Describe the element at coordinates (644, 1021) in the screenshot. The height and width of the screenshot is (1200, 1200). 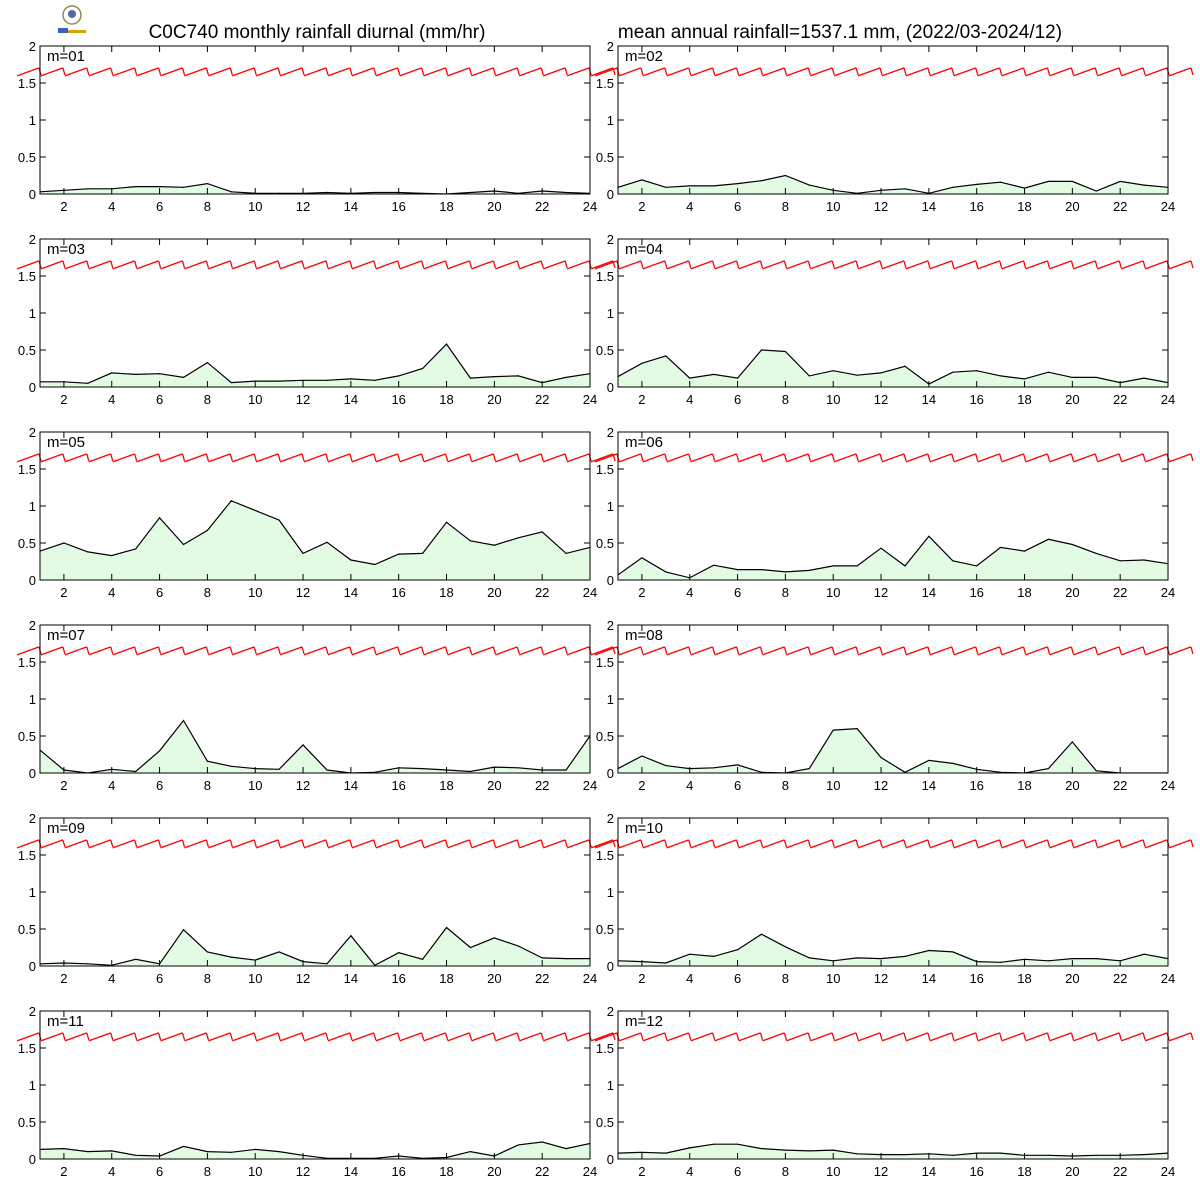
I see `month-label: m=12` at that location.